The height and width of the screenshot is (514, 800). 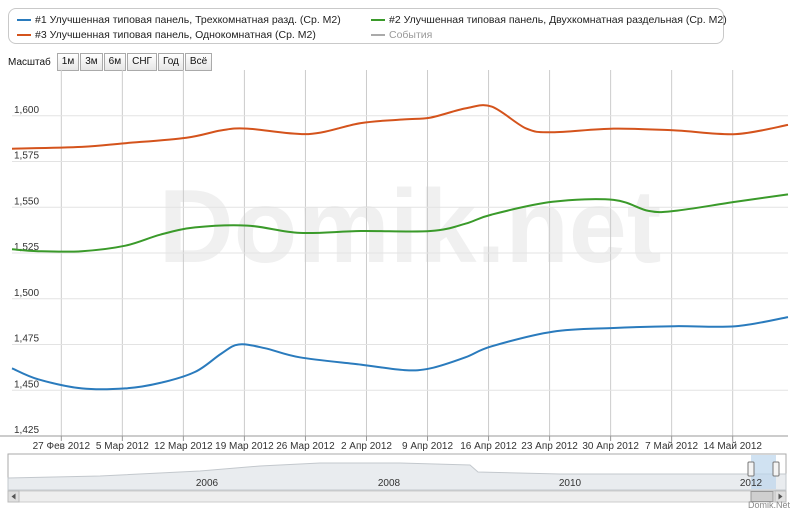 I want to click on x-tick-label: 14 Май 2012, so click(x=732, y=446).